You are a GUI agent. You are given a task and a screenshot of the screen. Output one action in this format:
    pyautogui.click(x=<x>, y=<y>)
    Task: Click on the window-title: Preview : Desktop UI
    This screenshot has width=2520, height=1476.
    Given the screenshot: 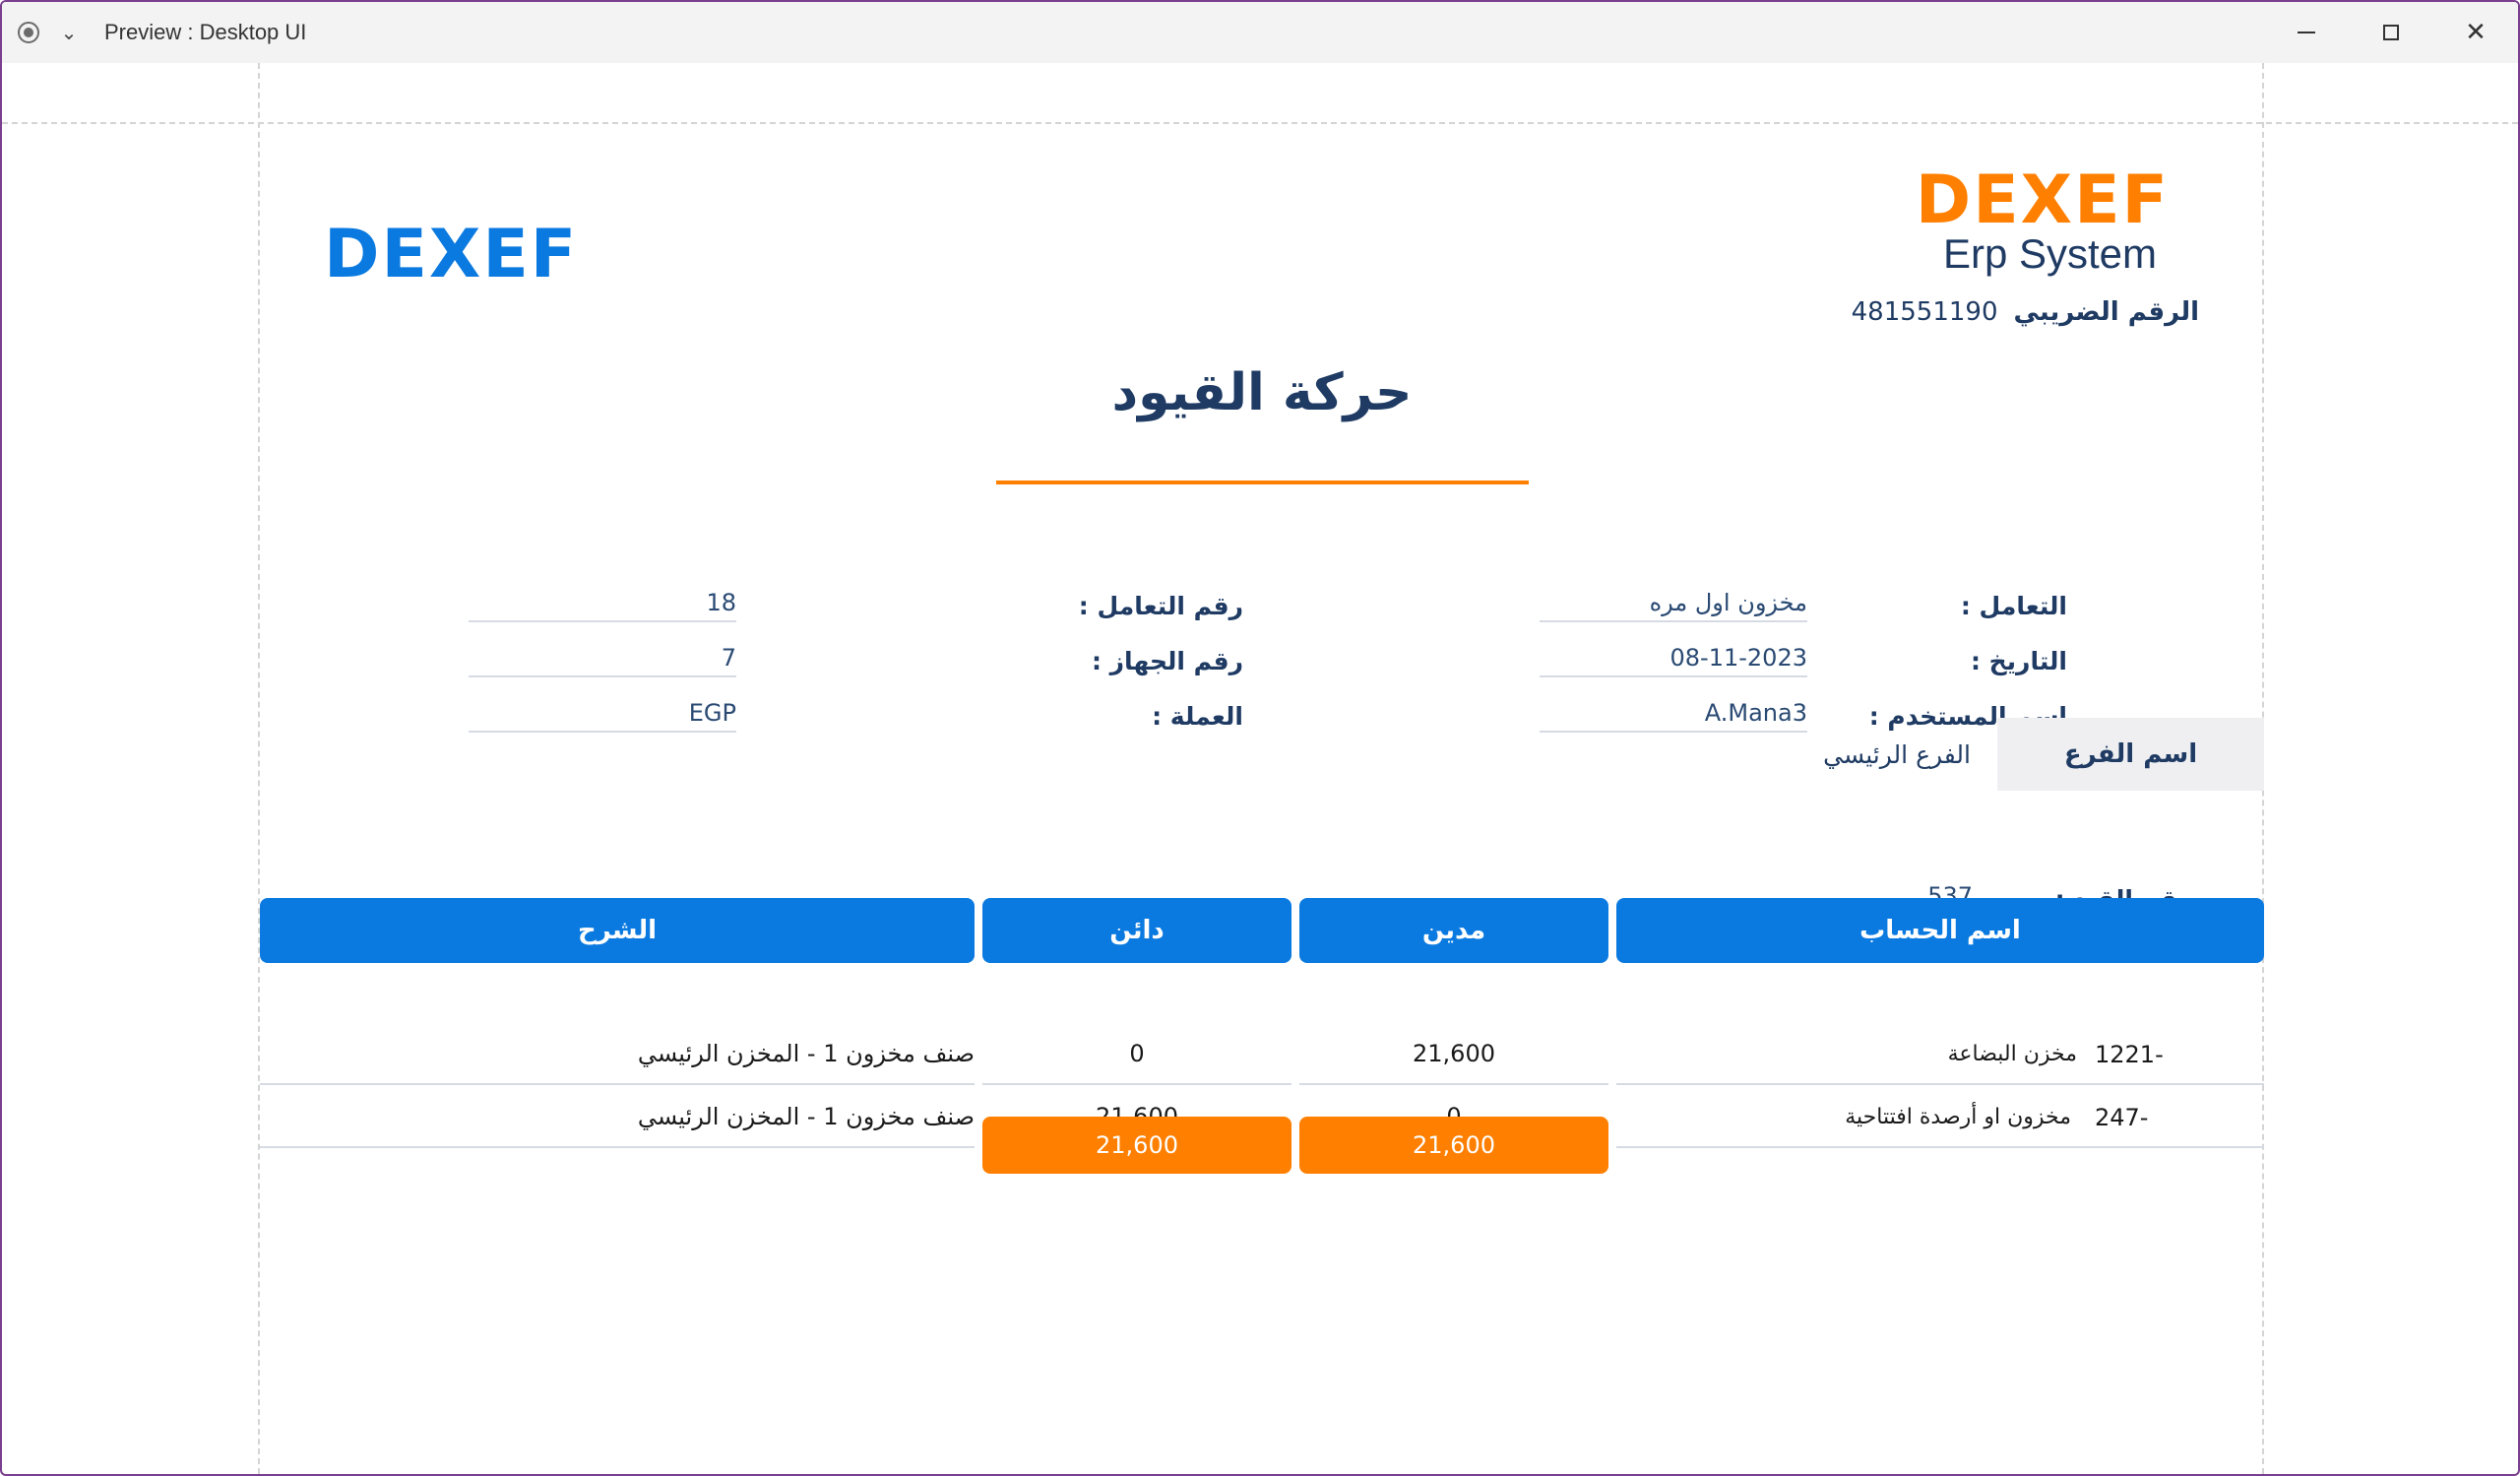 What is the action you would take?
    pyautogui.click(x=205, y=32)
    